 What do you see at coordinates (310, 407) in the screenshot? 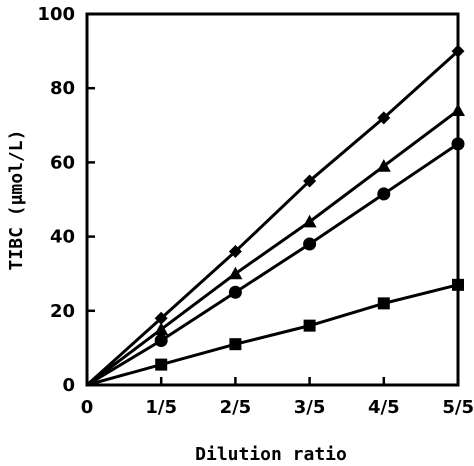
I see `x-tick-label: 3/5` at bounding box center [310, 407].